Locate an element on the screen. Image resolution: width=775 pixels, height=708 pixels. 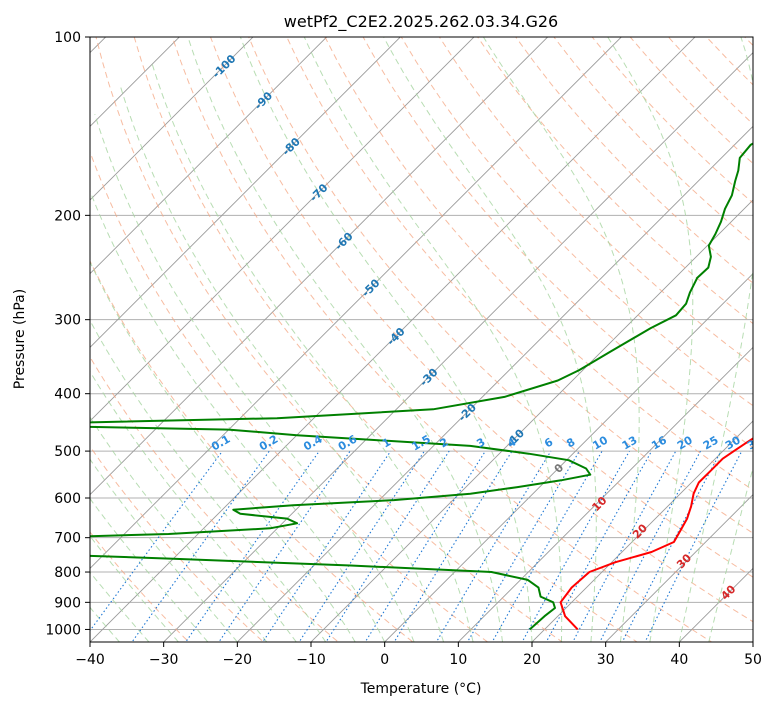
temperature-profile-line is located at coordinates (656, 534).